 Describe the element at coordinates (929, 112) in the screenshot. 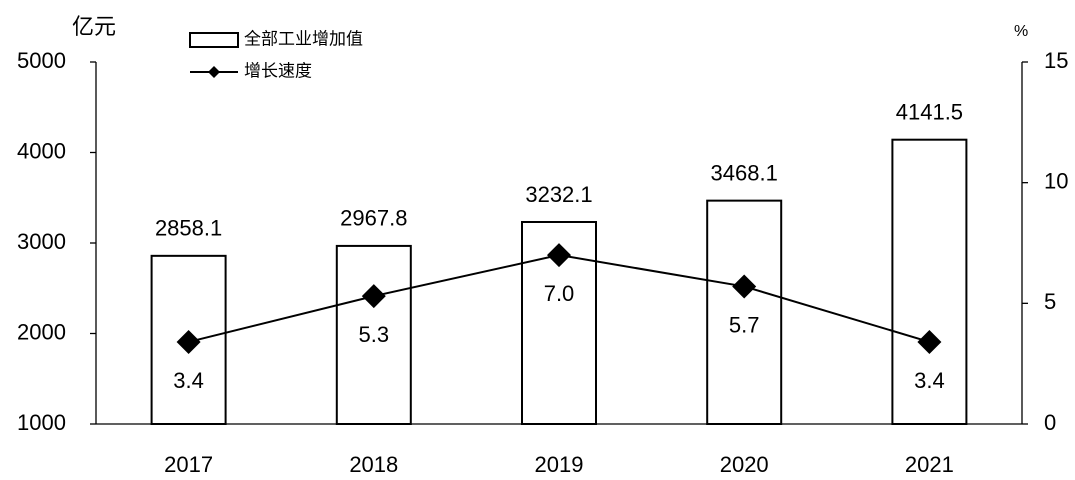

I see `bar-value-label: 4141.5` at that location.